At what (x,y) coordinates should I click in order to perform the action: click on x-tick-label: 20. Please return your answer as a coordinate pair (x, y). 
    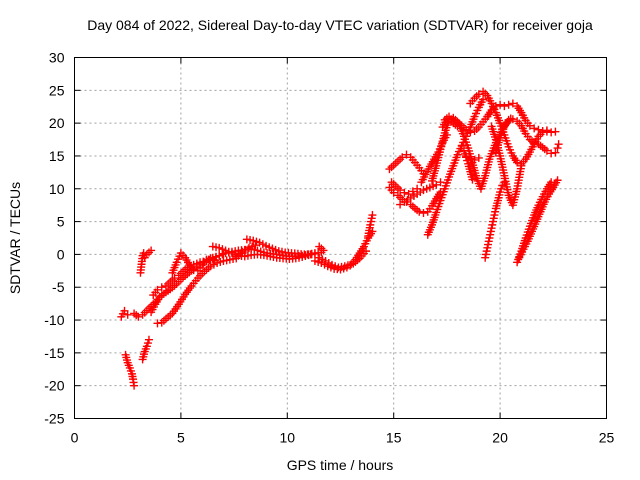
    Looking at the image, I should click on (500, 438).